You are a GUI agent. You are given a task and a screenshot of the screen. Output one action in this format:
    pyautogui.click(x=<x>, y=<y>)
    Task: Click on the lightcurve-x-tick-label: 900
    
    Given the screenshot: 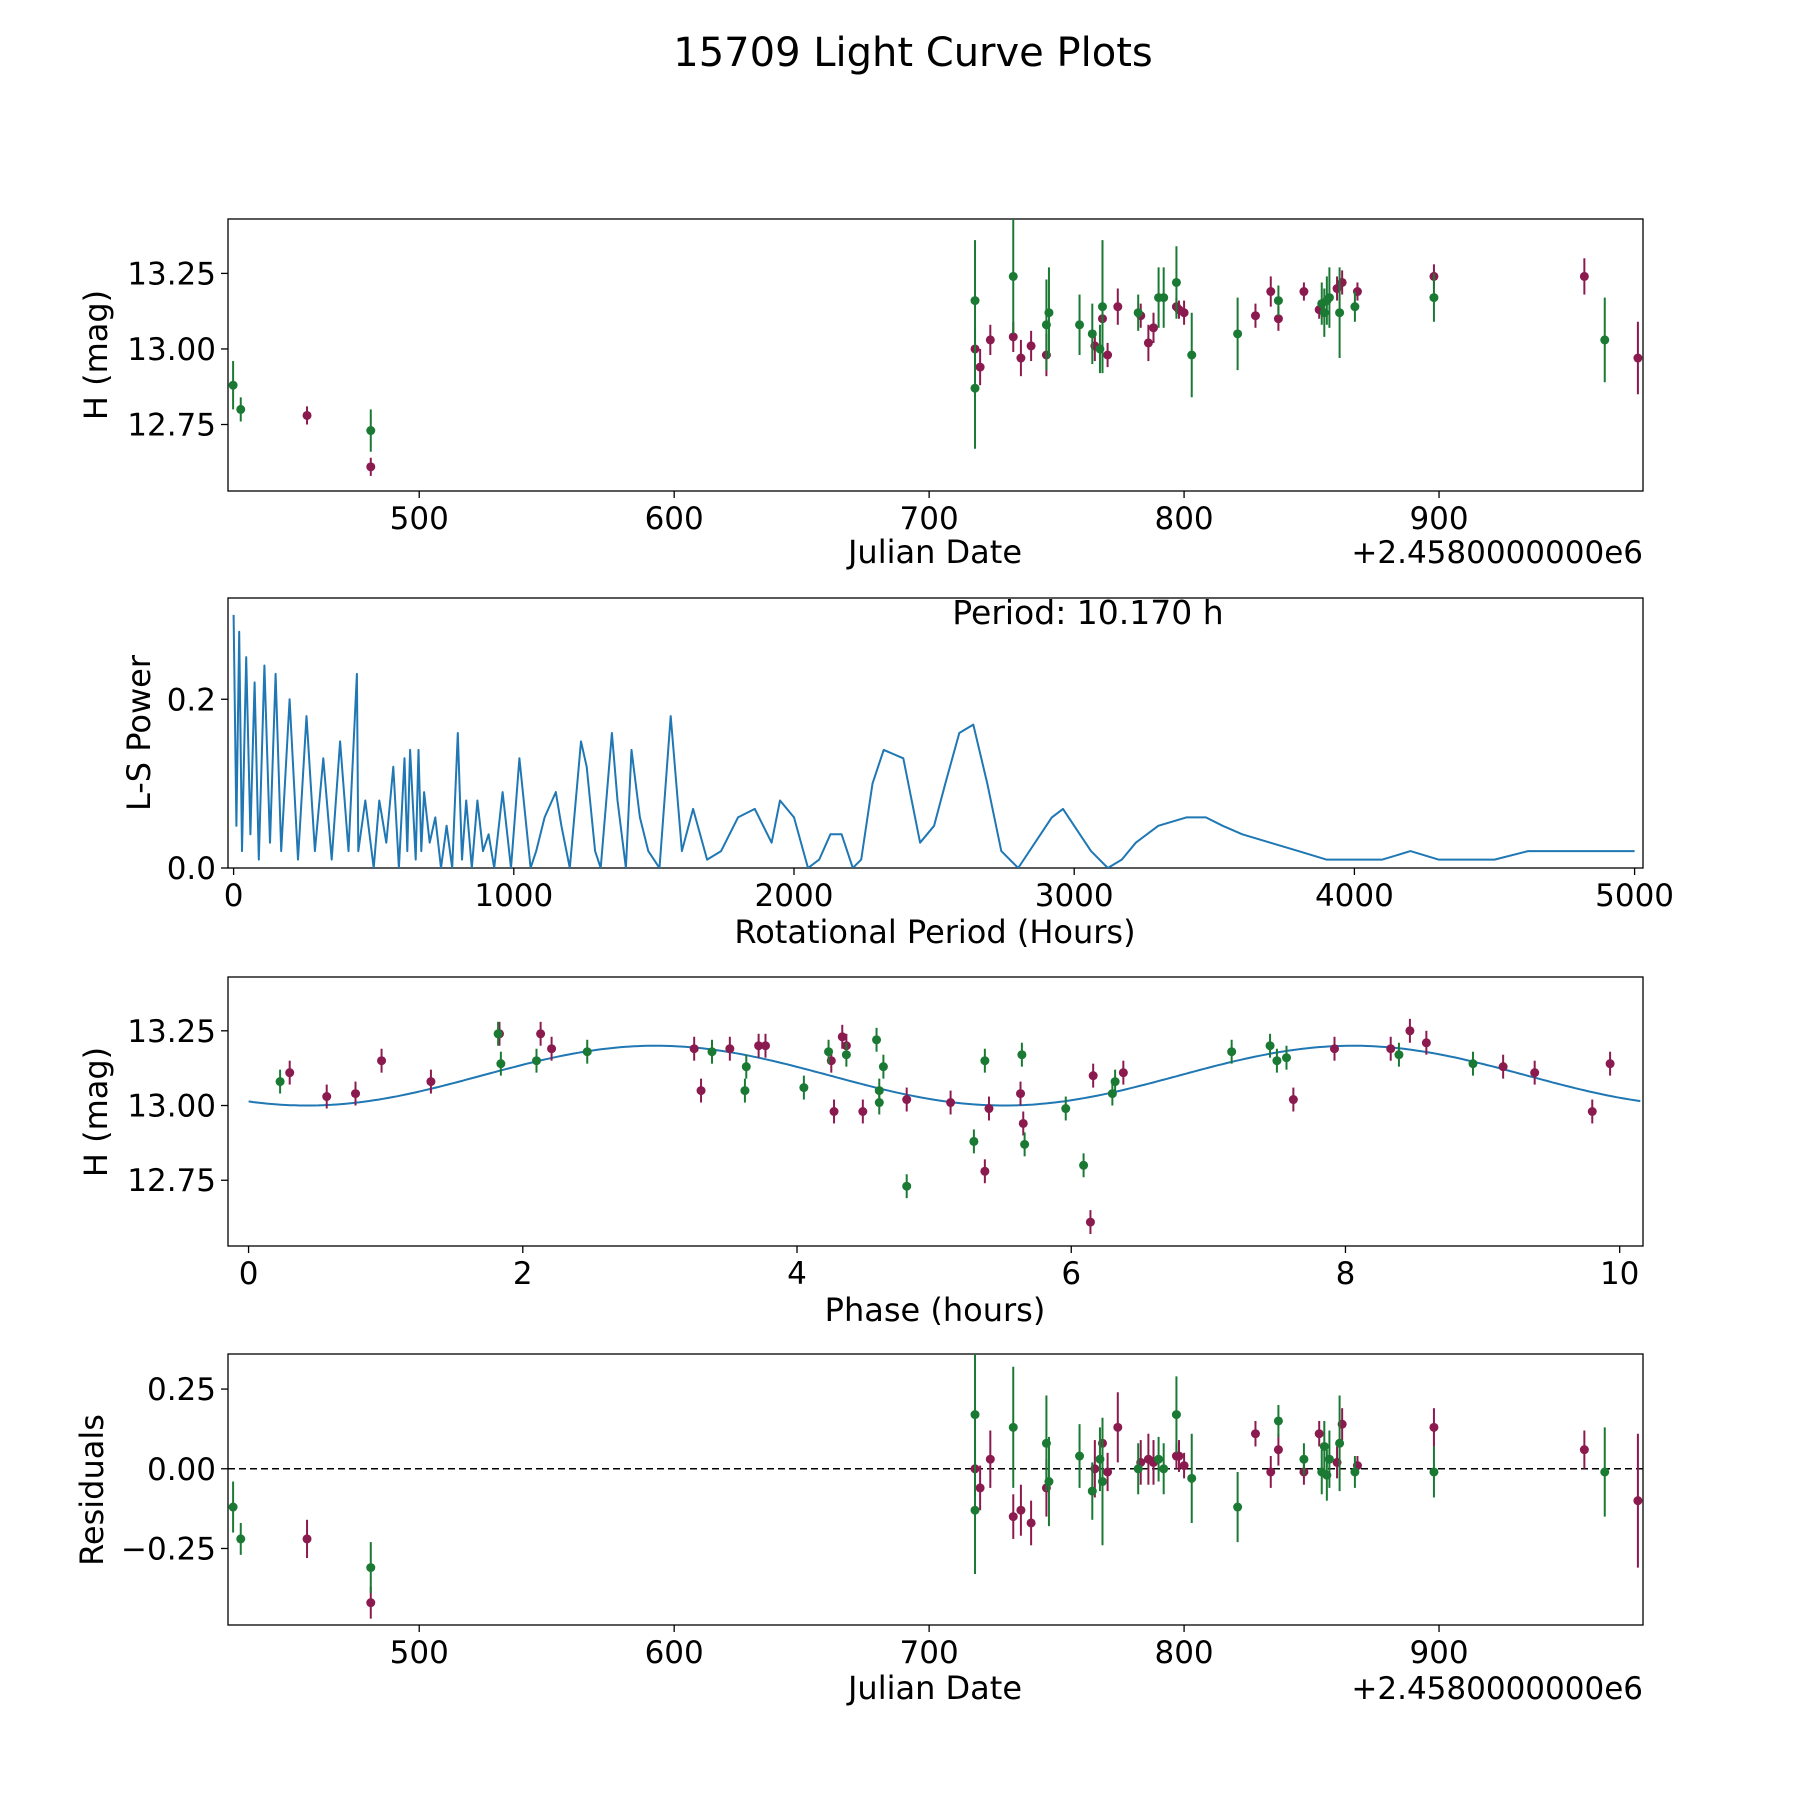 What is the action you would take?
    pyautogui.click(x=1438, y=519)
    